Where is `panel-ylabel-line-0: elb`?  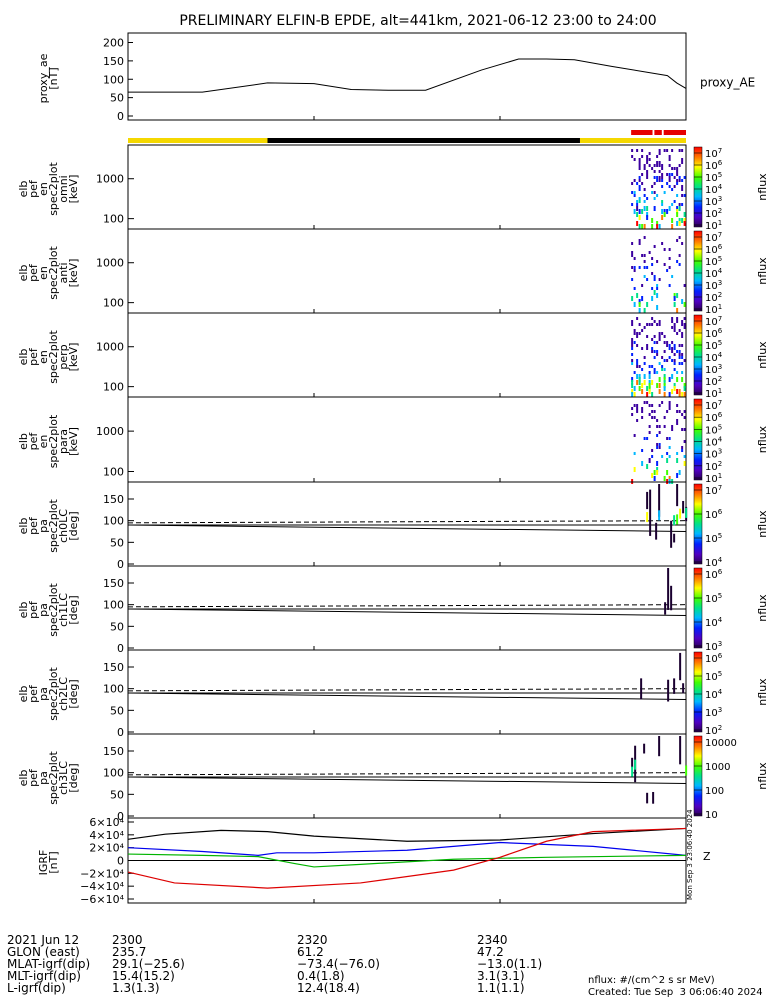
panel-ylabel-line-0: elb is located at coordinates (23, 694).